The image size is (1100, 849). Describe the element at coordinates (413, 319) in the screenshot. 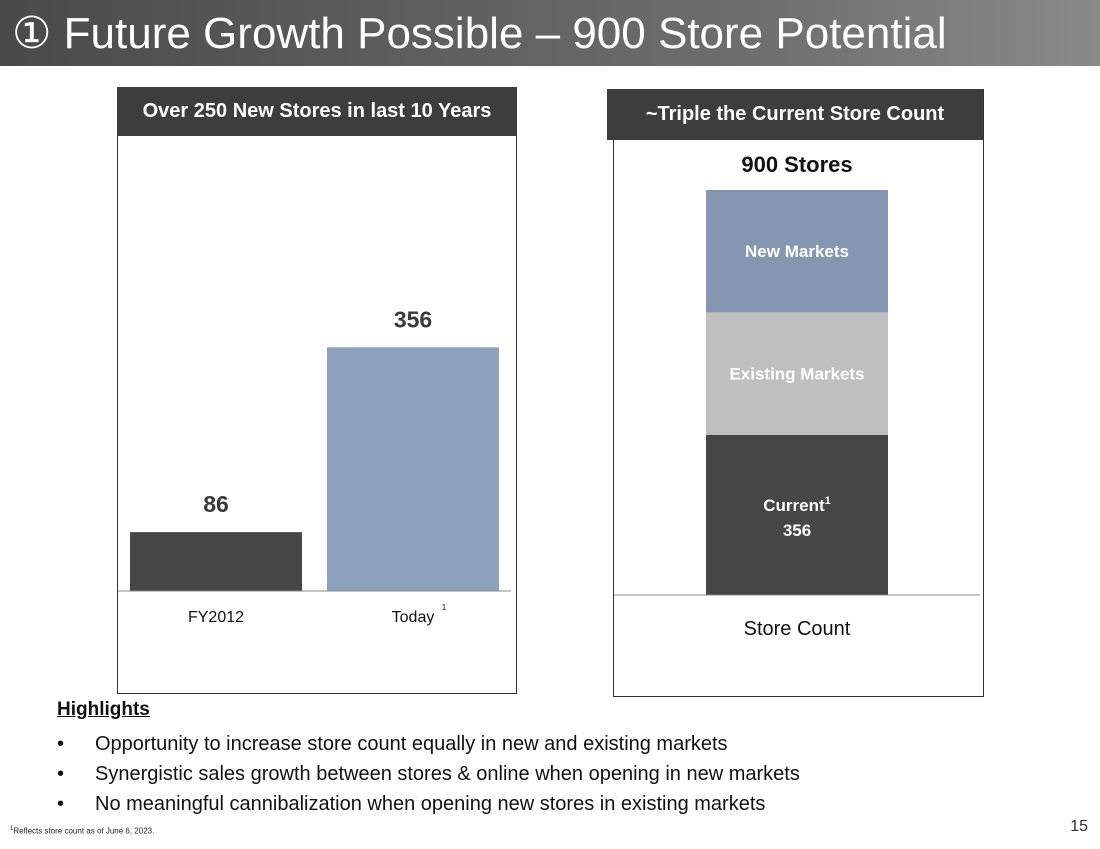

I see `data-label: 356` at that location.